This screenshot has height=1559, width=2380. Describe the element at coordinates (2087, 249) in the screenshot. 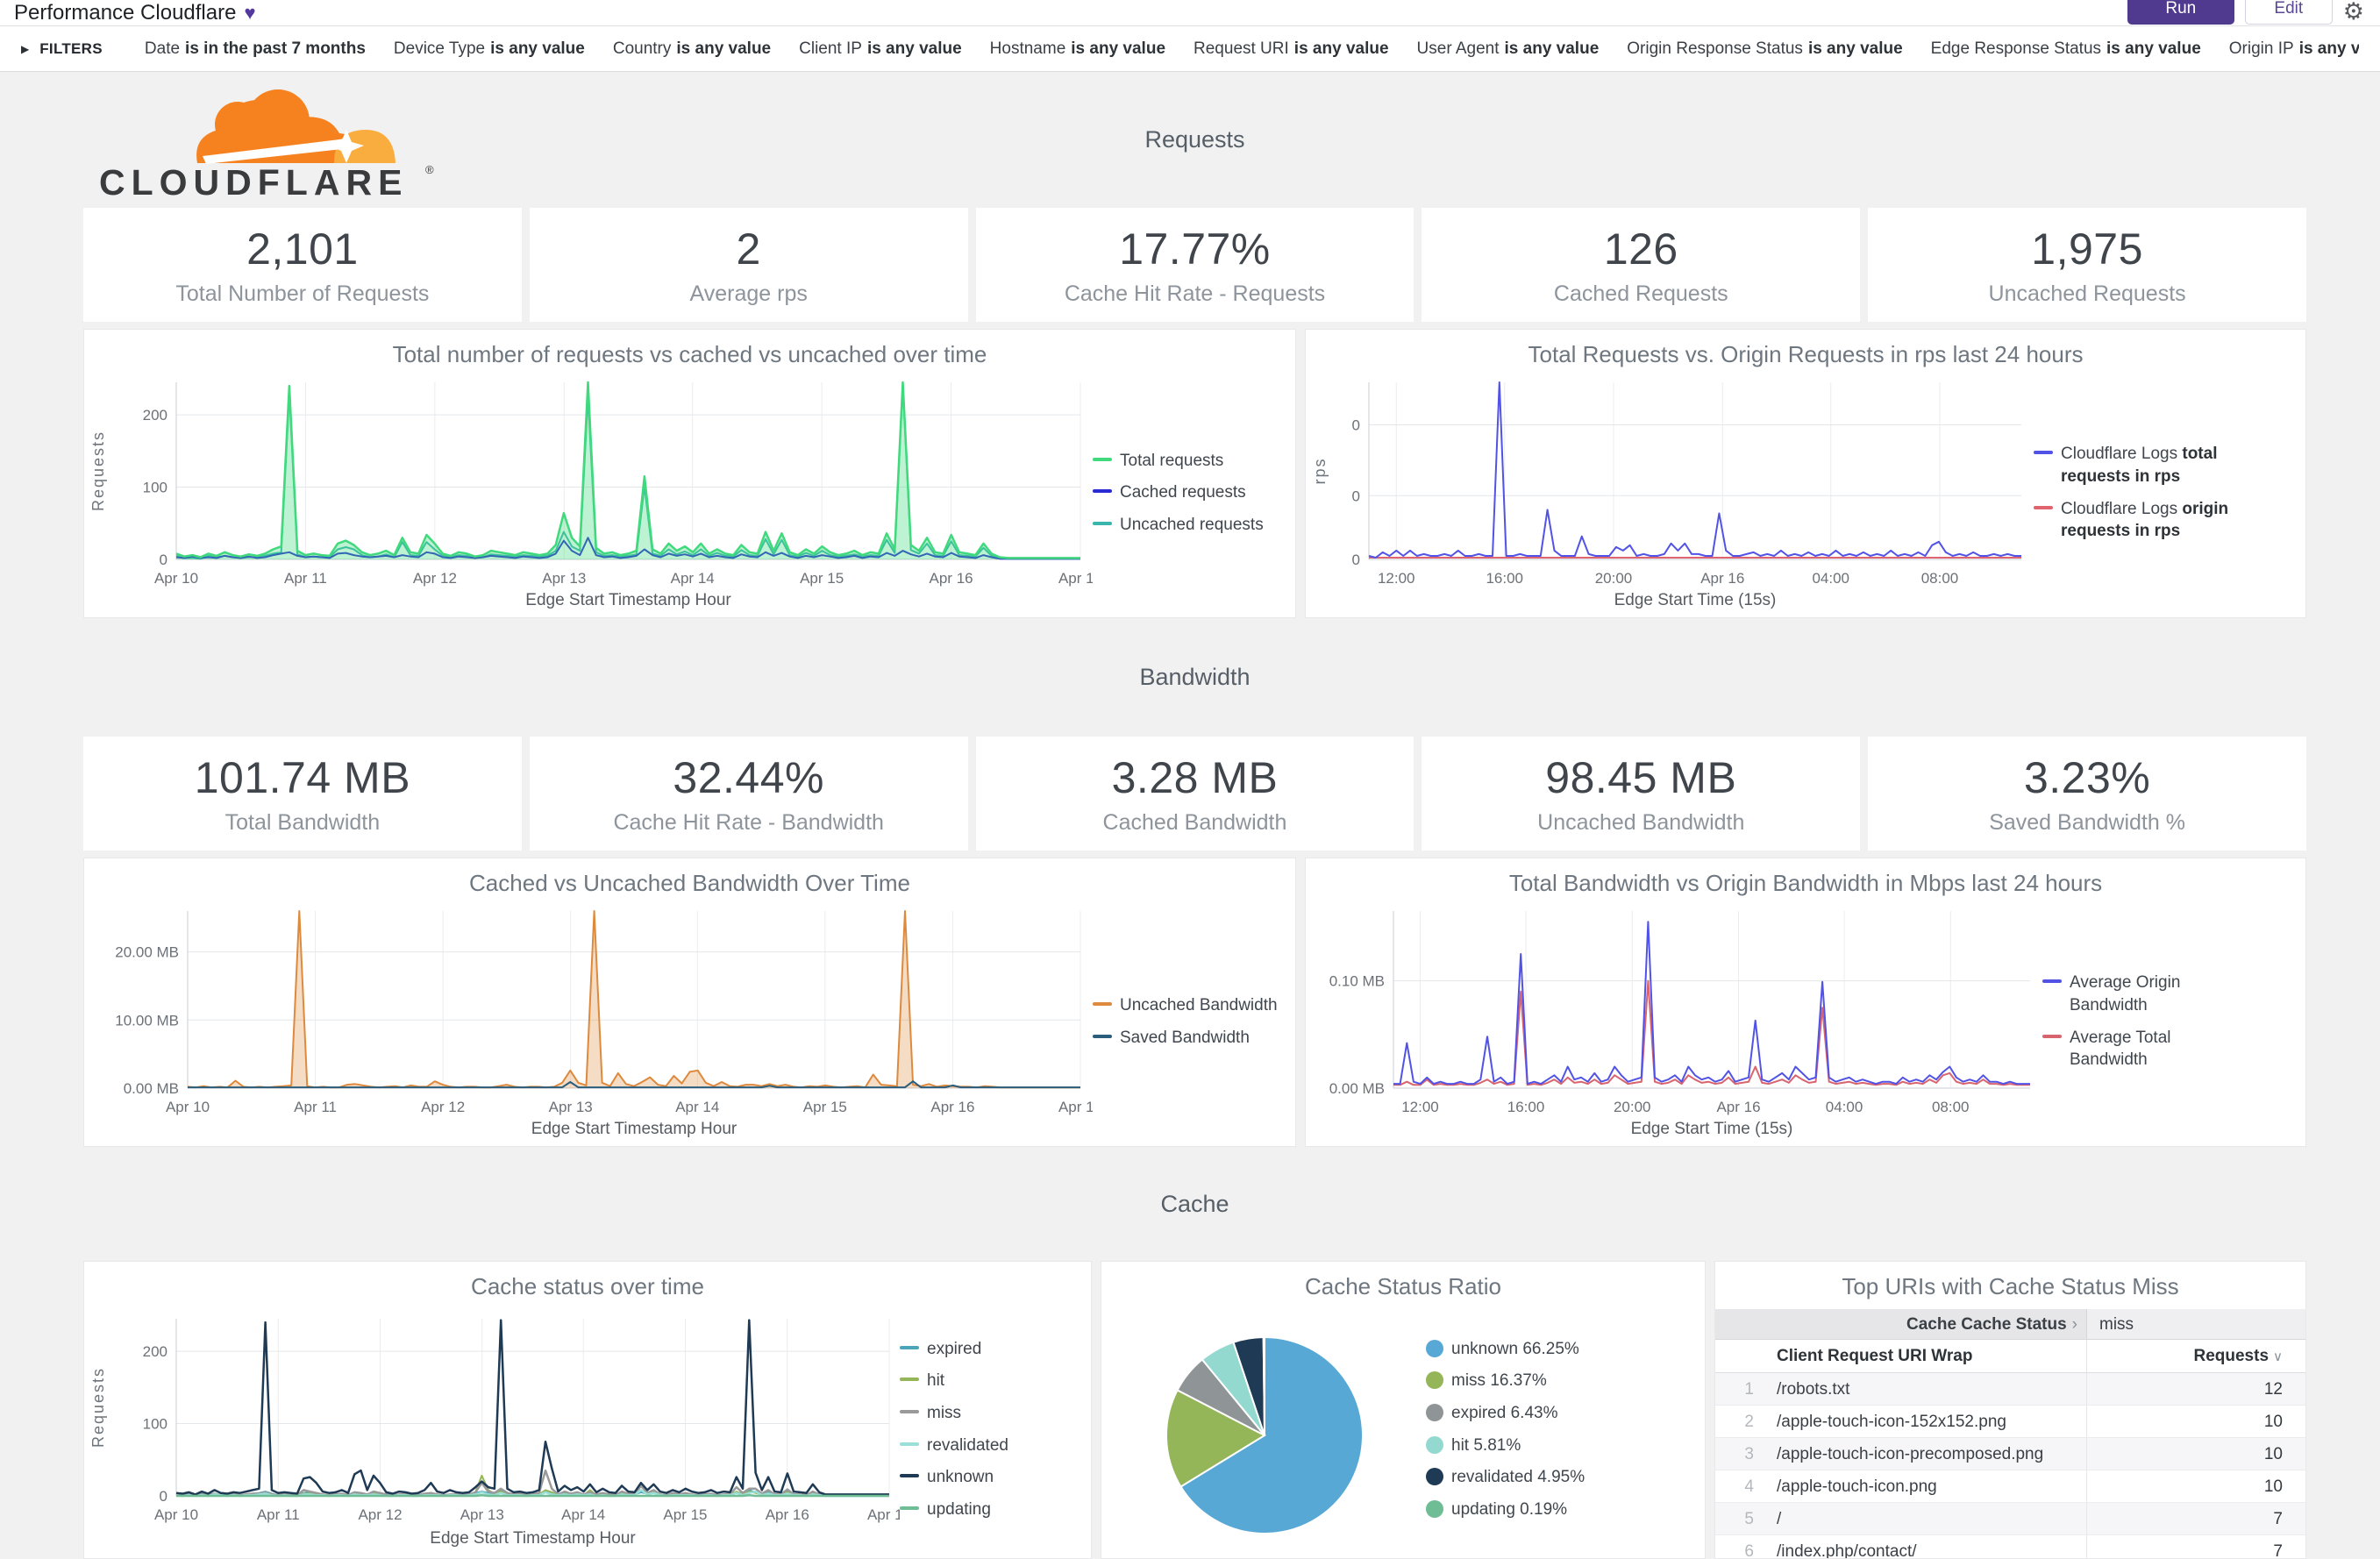

I see `kpi-value: 1,975` at that location.